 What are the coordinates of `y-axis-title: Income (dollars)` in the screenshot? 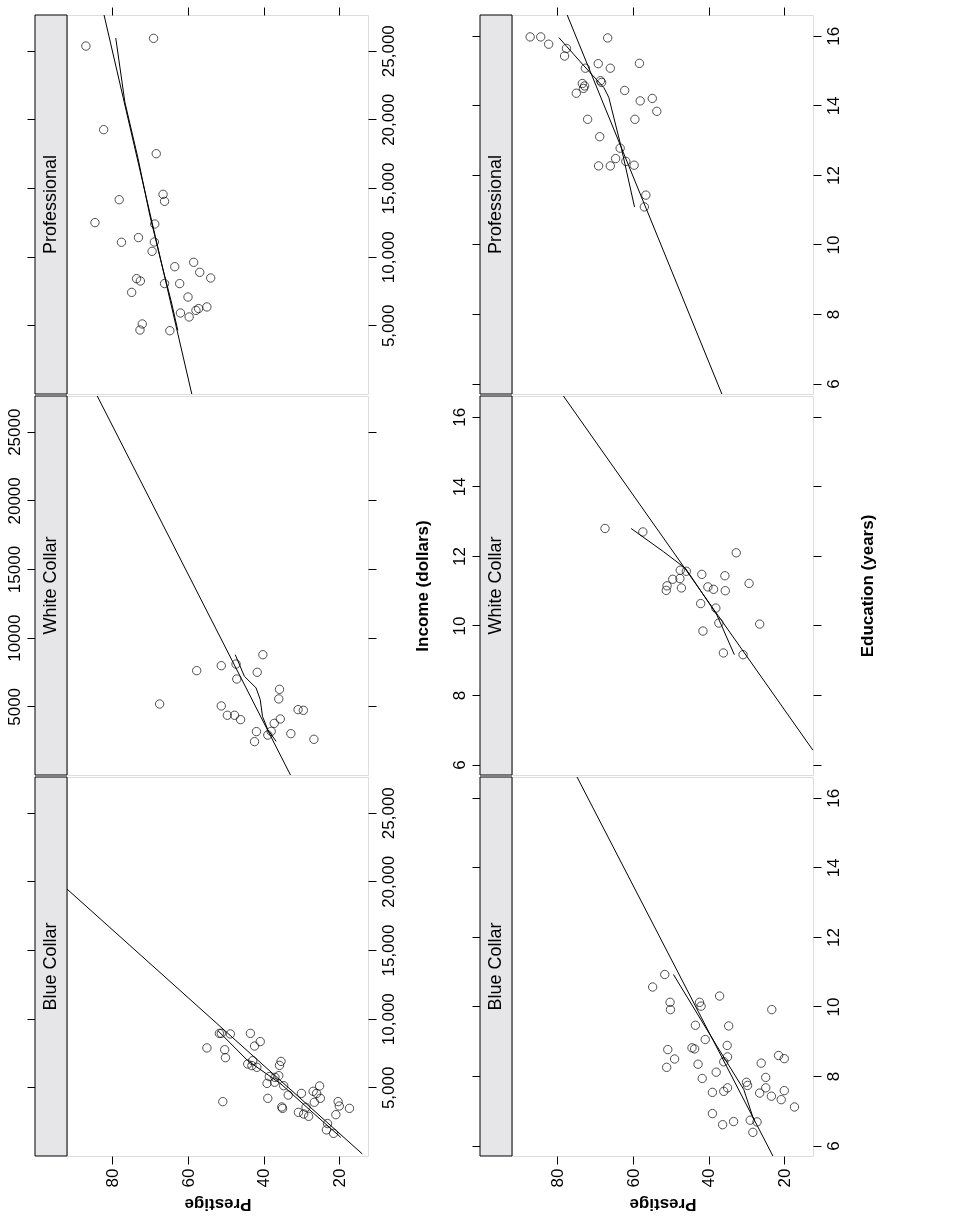 It's located at (422, 586).